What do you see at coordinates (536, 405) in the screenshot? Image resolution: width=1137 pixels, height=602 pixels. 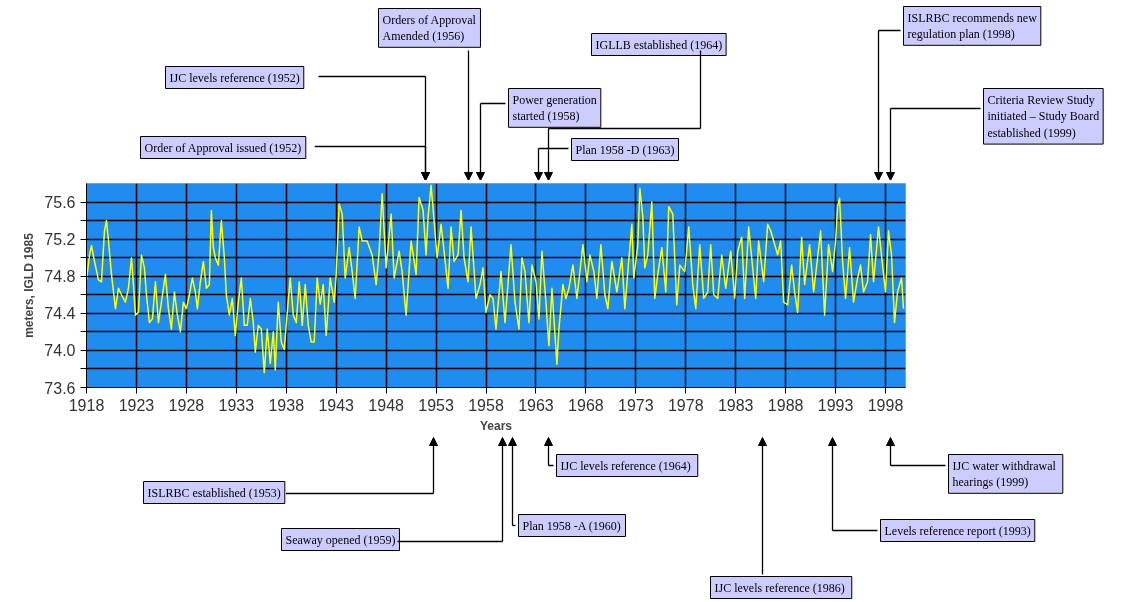 I see `x-tick-label: 1963` at bounding box center [536, 405].